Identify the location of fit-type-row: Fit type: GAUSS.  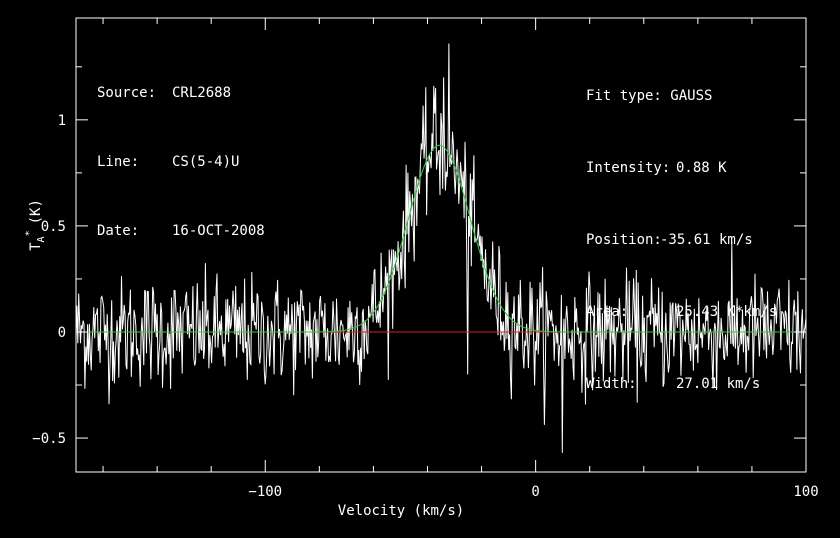
(681, 96).